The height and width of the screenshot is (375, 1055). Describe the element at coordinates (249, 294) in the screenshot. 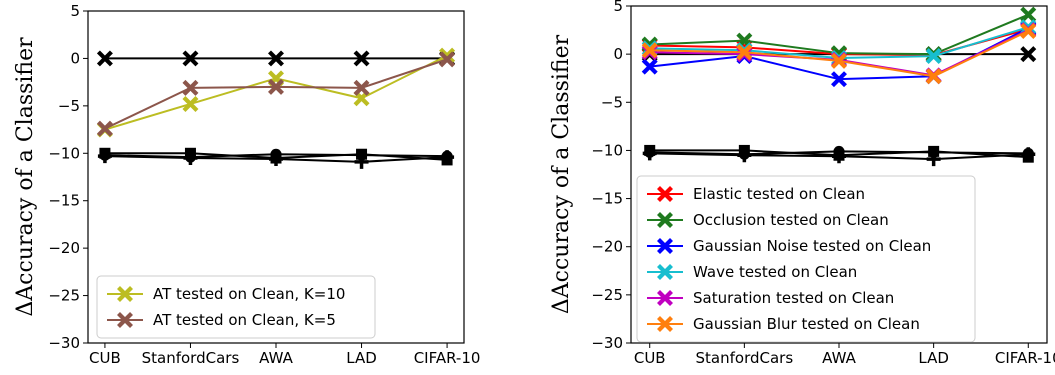

I see `legend-label: AT tested on Clean, K=10` at that location.